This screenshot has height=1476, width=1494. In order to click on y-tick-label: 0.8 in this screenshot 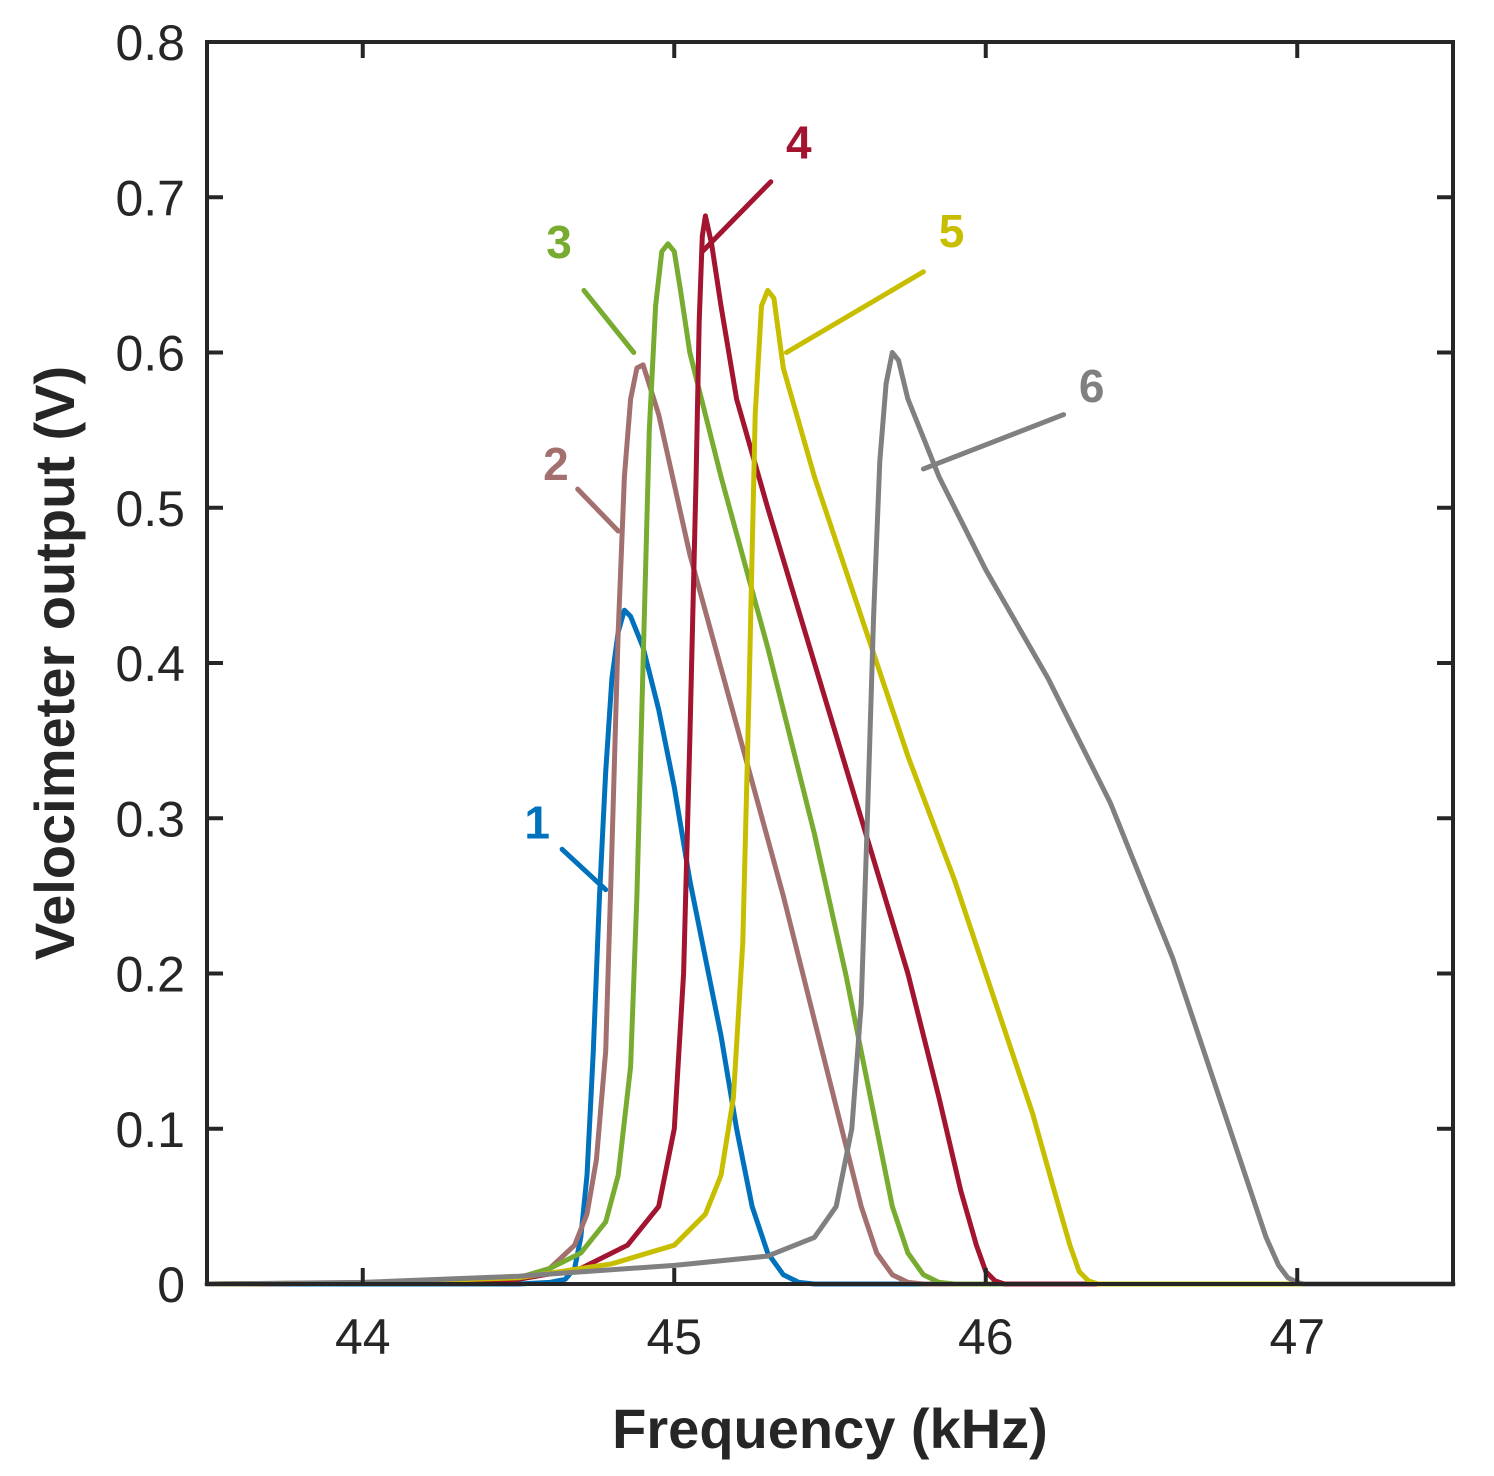, I will do `click(150, 43)`.